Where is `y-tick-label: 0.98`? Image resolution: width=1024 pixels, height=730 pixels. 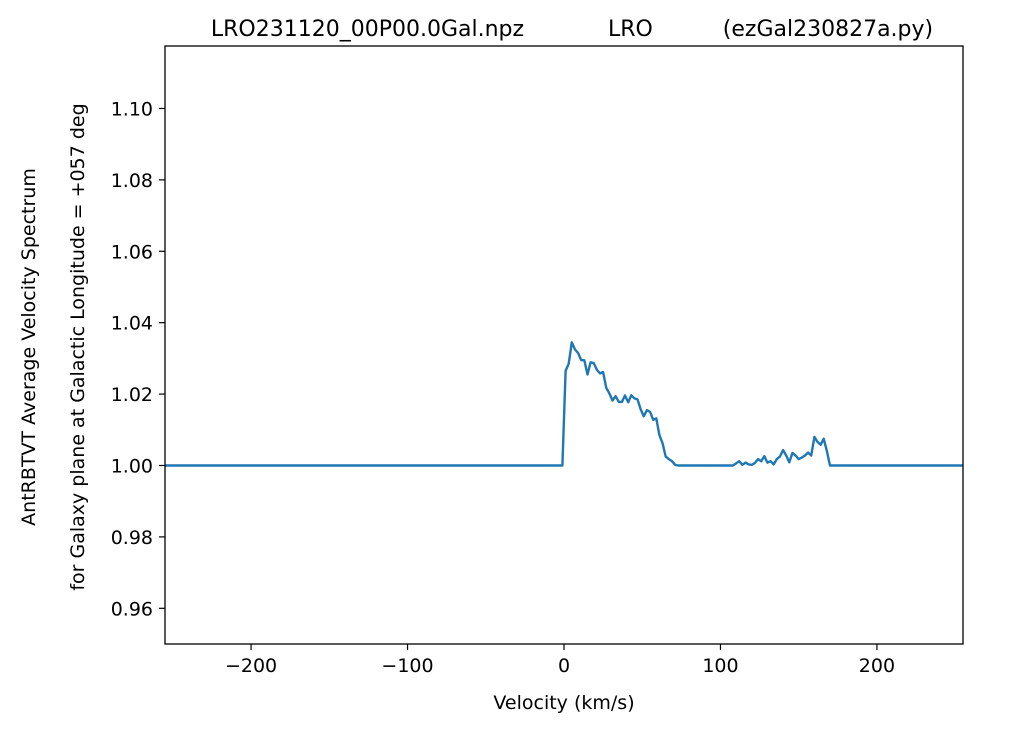
y-tick-label: 0.98 is located at coordinates (132, 538).